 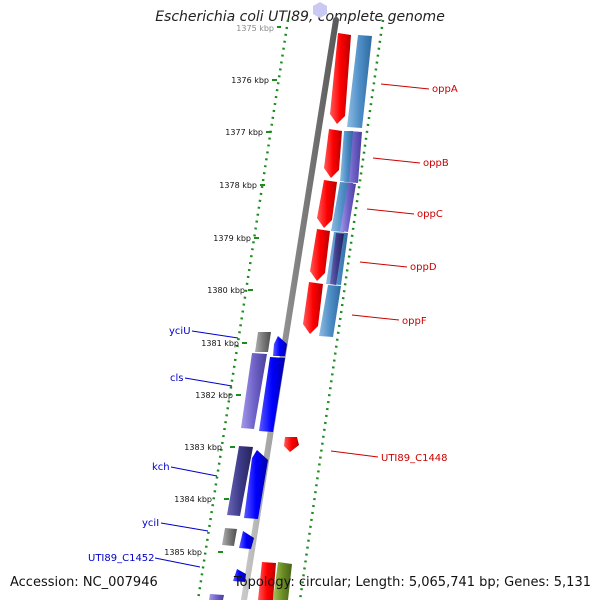 I want to click on ruler-tick: 1384 kbp, so click(x=201, y=499).